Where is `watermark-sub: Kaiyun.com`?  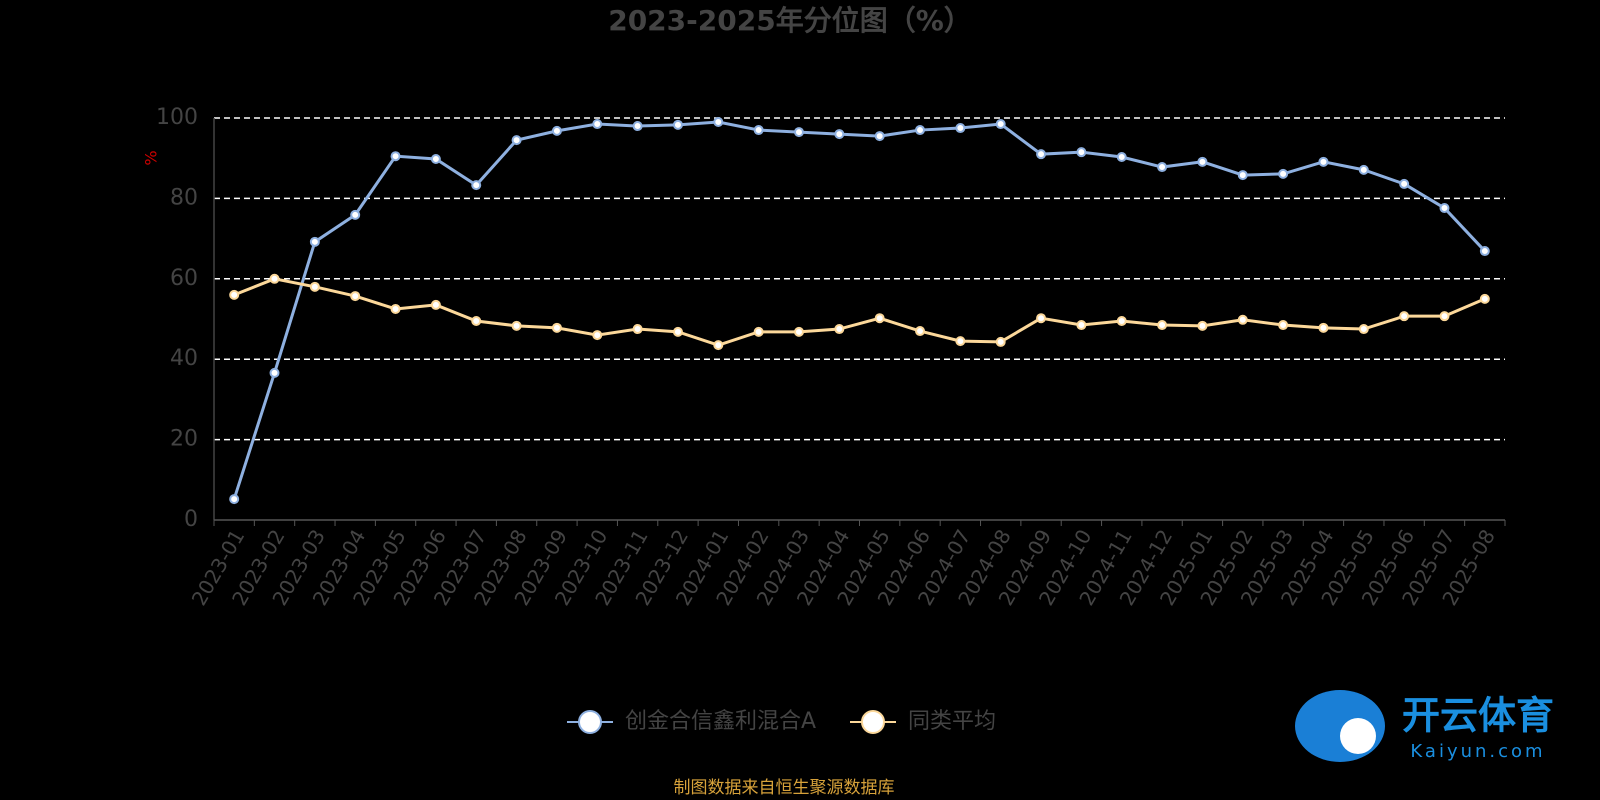
watermark-sub: Kaiyun.com is located at coordinates (1477, 751).